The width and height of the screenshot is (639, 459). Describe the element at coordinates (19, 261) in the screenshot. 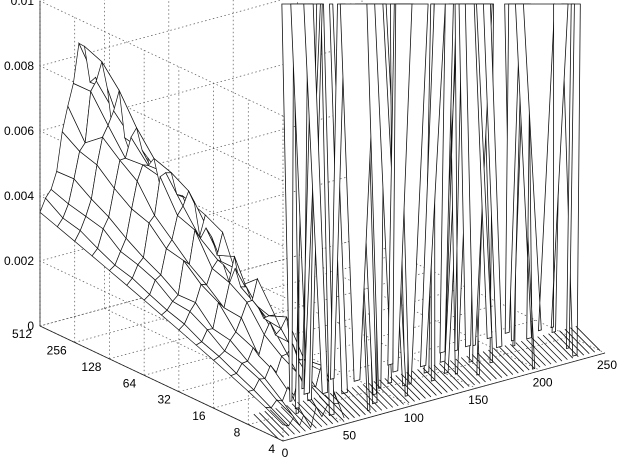

I see `z-tick-label: 0.002` at that location.